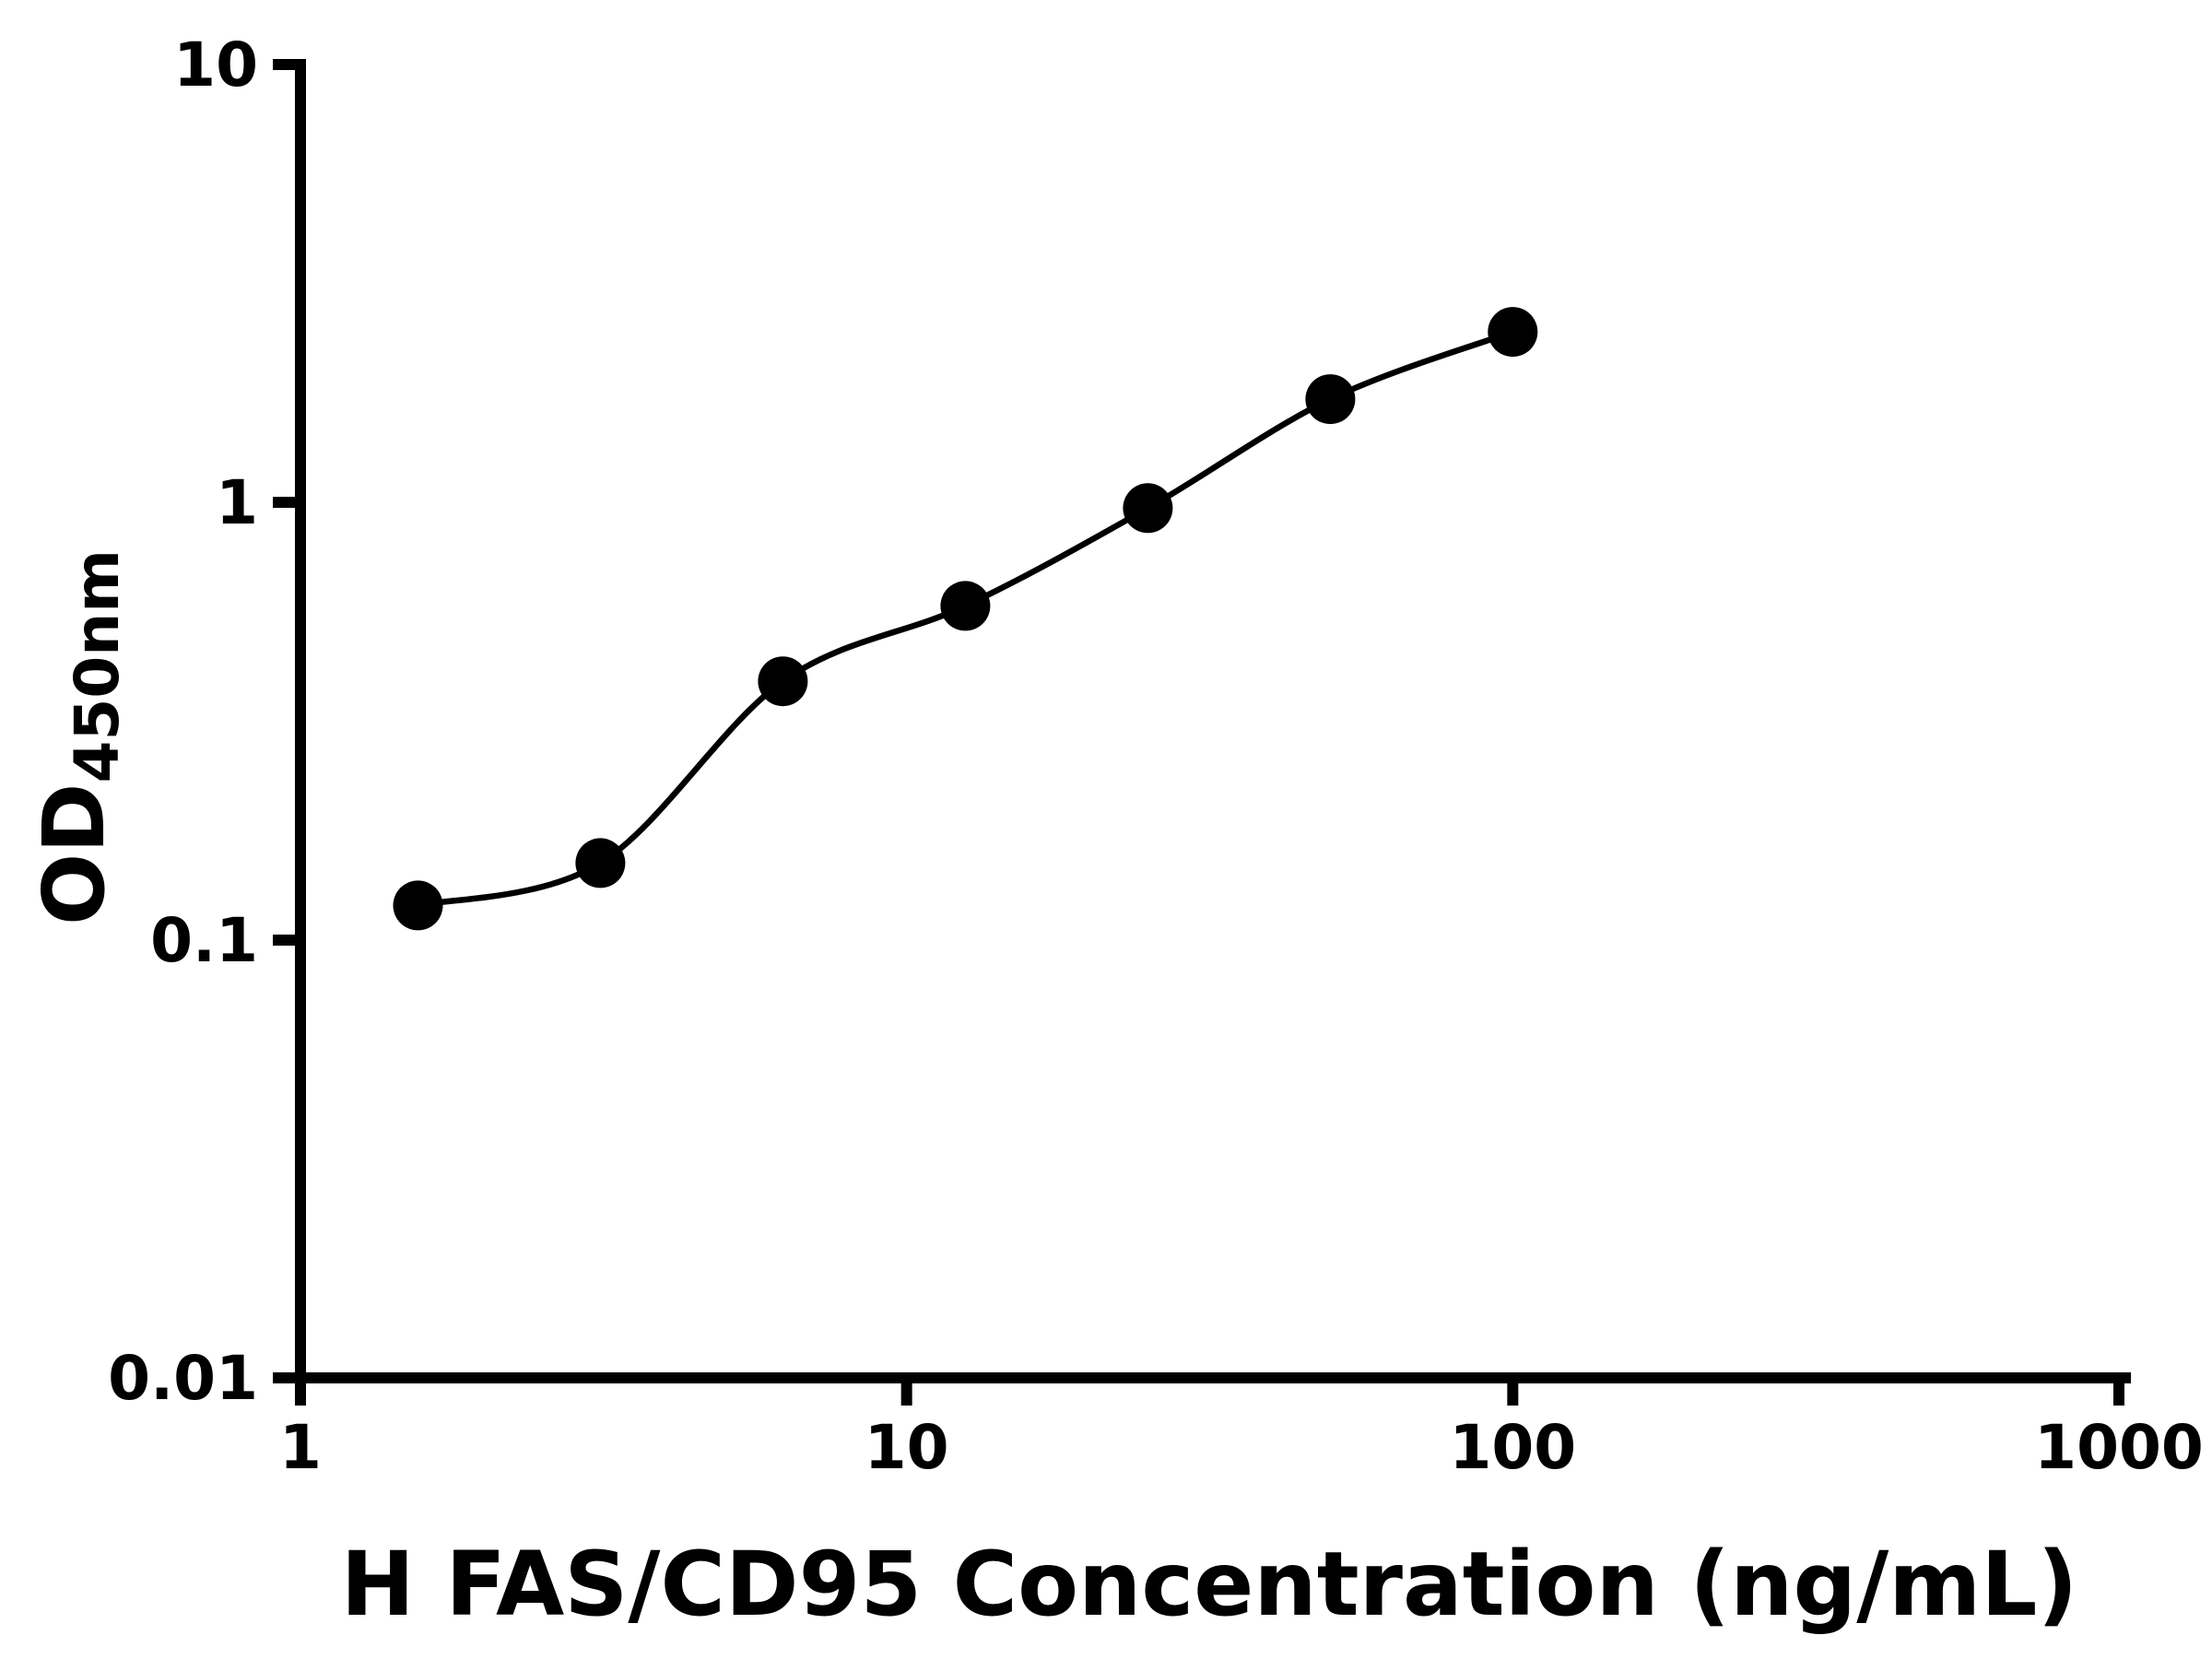 Image resolution: width=2212 pixels, height=1659 pixels. Describe the element at coordinates (74, 853) in the screenshot. I see `y-axis-title-main: OD` at that location.